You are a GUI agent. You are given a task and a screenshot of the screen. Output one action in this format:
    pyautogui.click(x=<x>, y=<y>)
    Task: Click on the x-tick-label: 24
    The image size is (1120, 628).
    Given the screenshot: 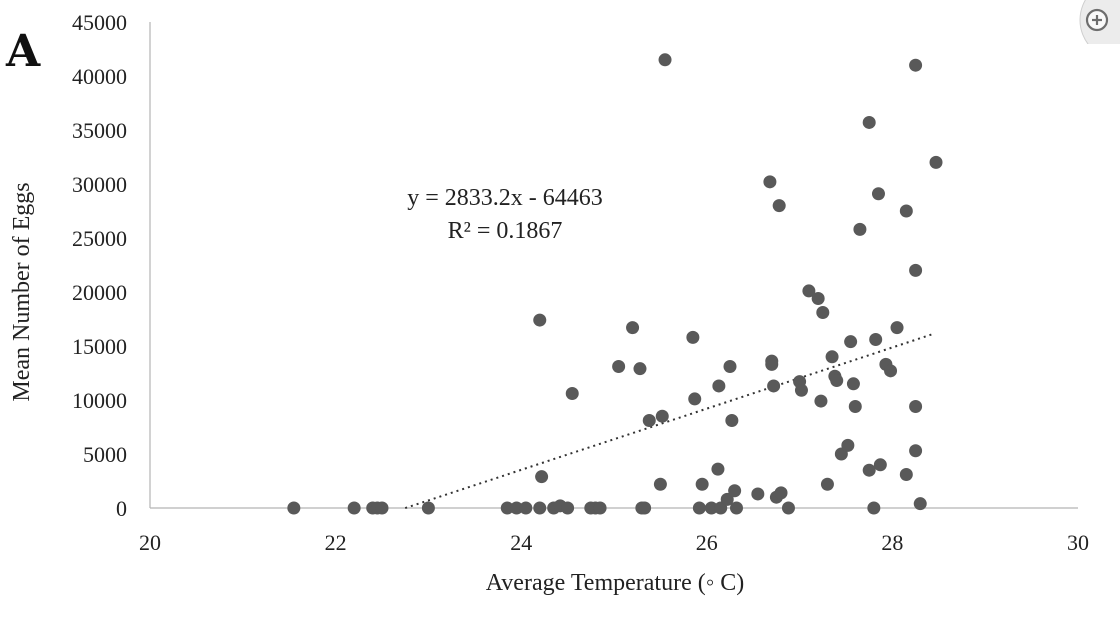 What is the action you would take?
    pyautogui.click(x=521, y=542)
    